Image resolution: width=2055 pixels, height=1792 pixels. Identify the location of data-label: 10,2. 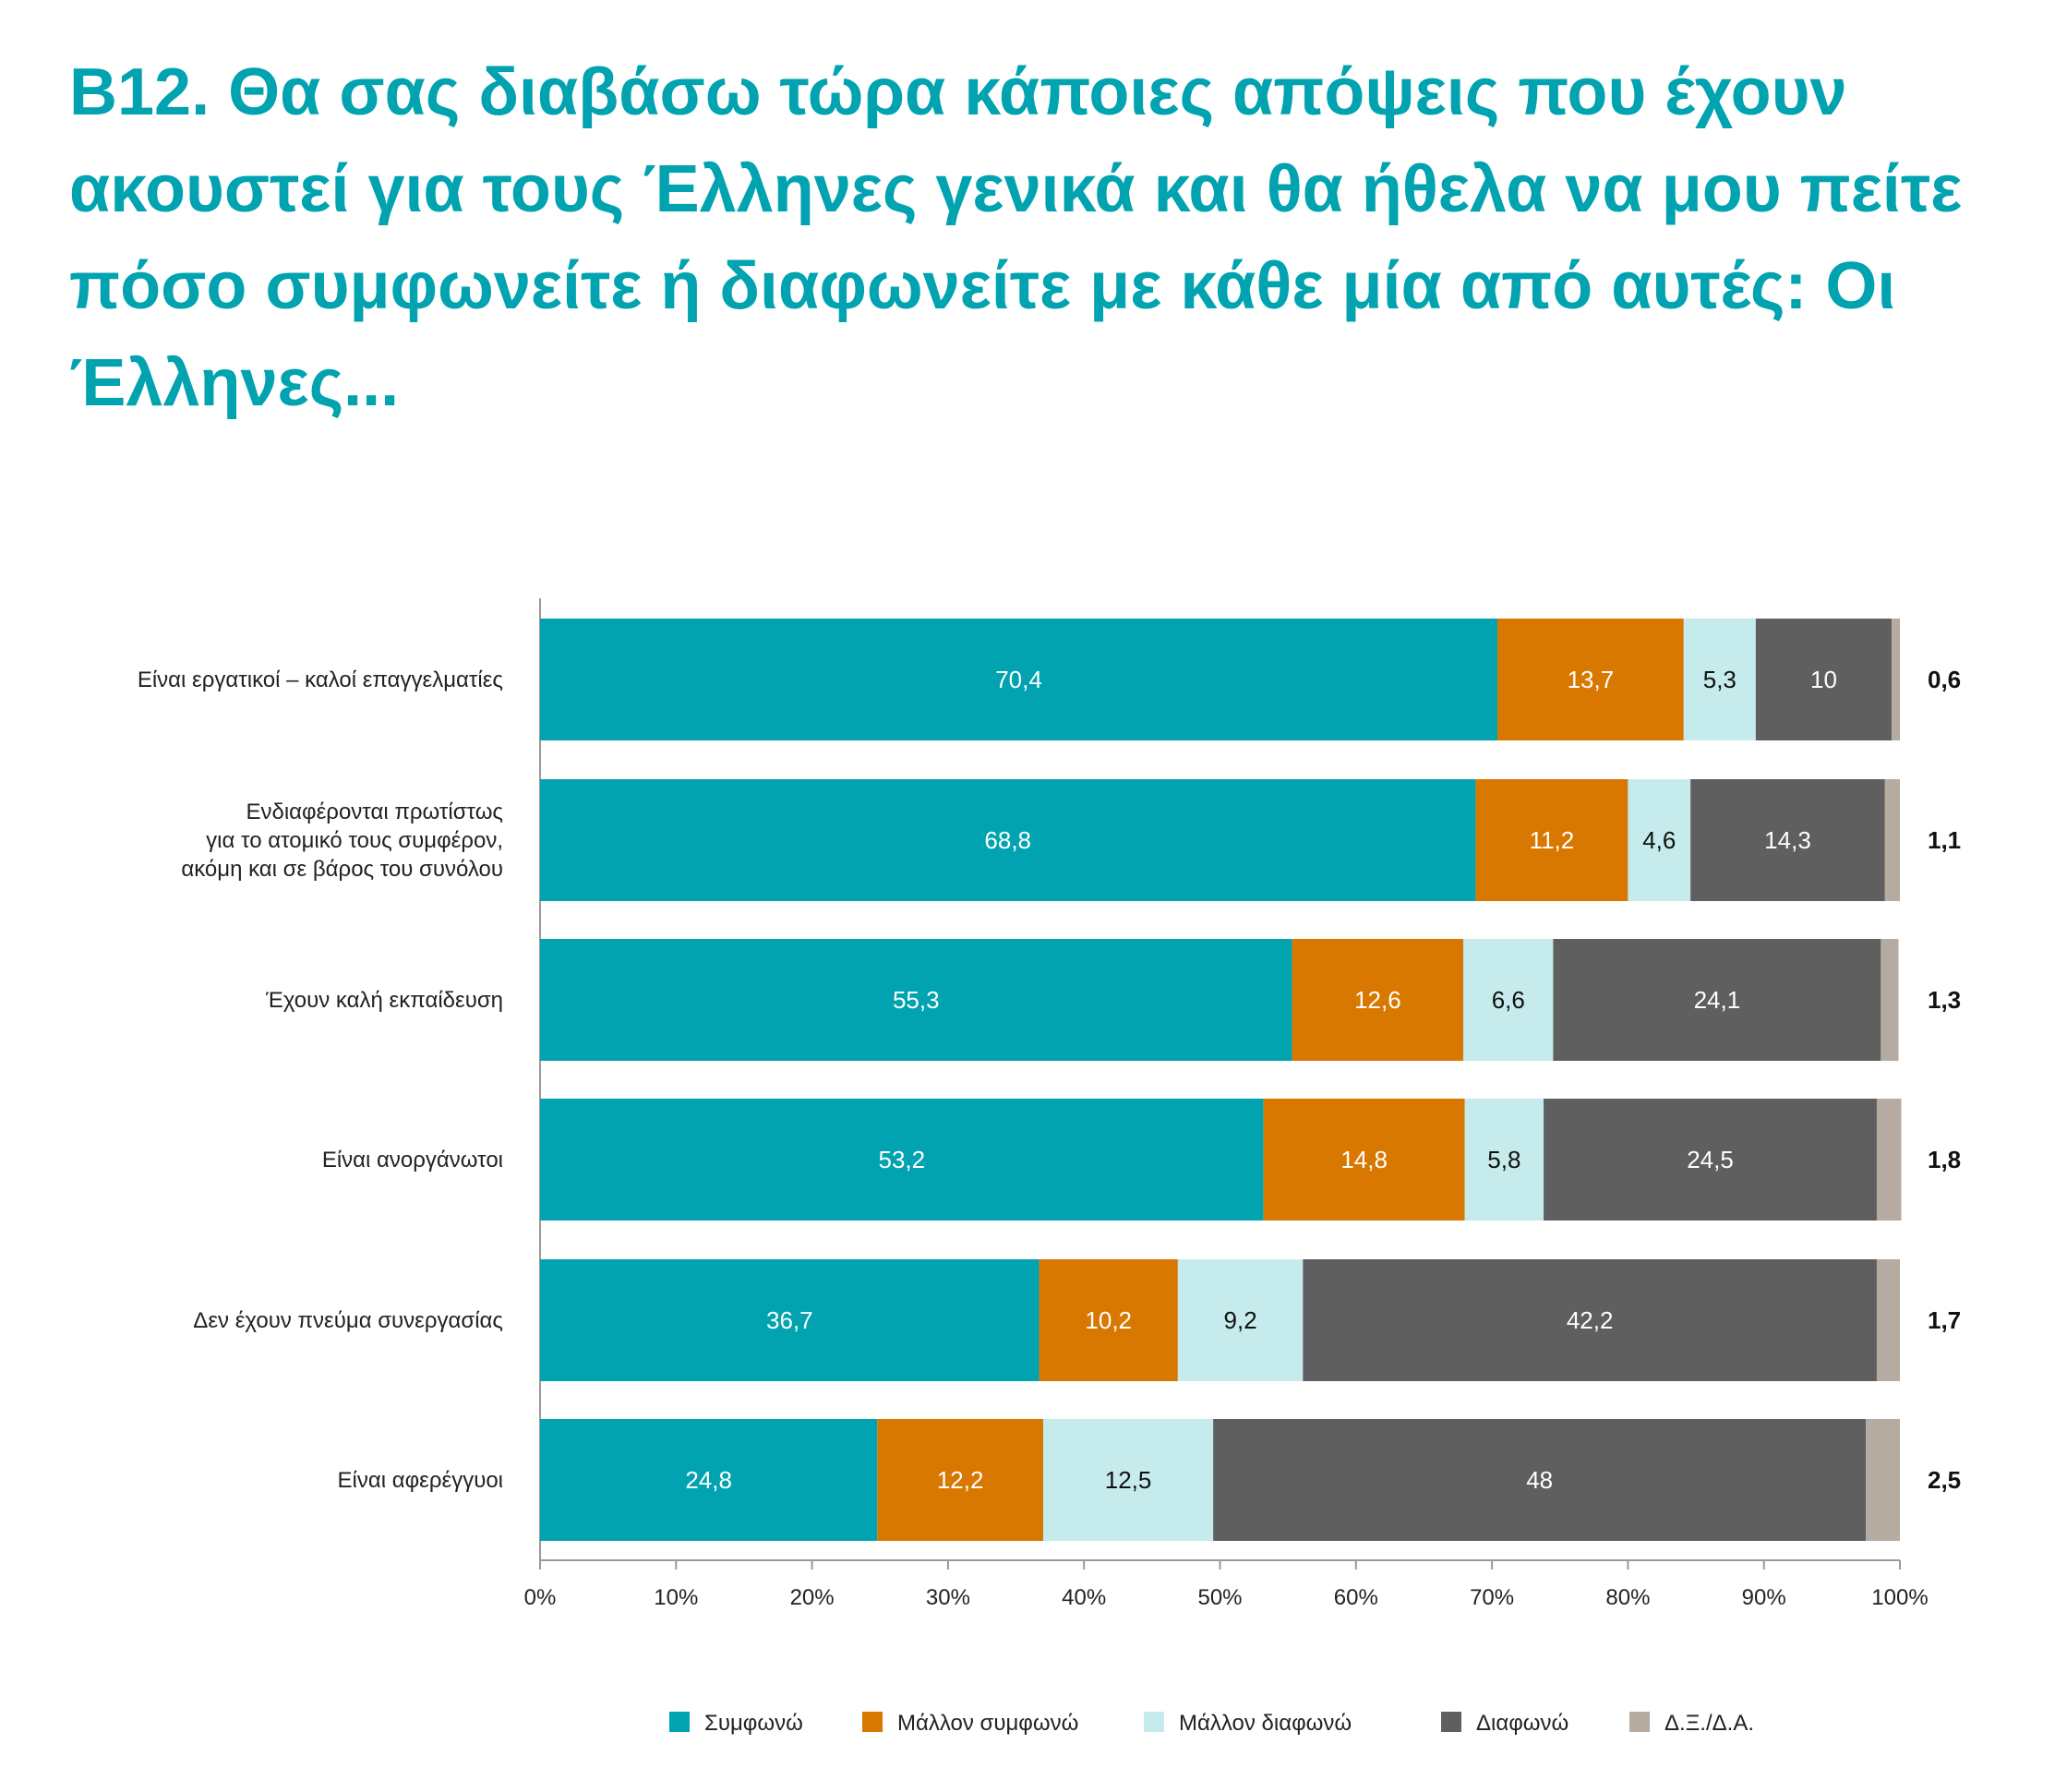
(1109, 1320).